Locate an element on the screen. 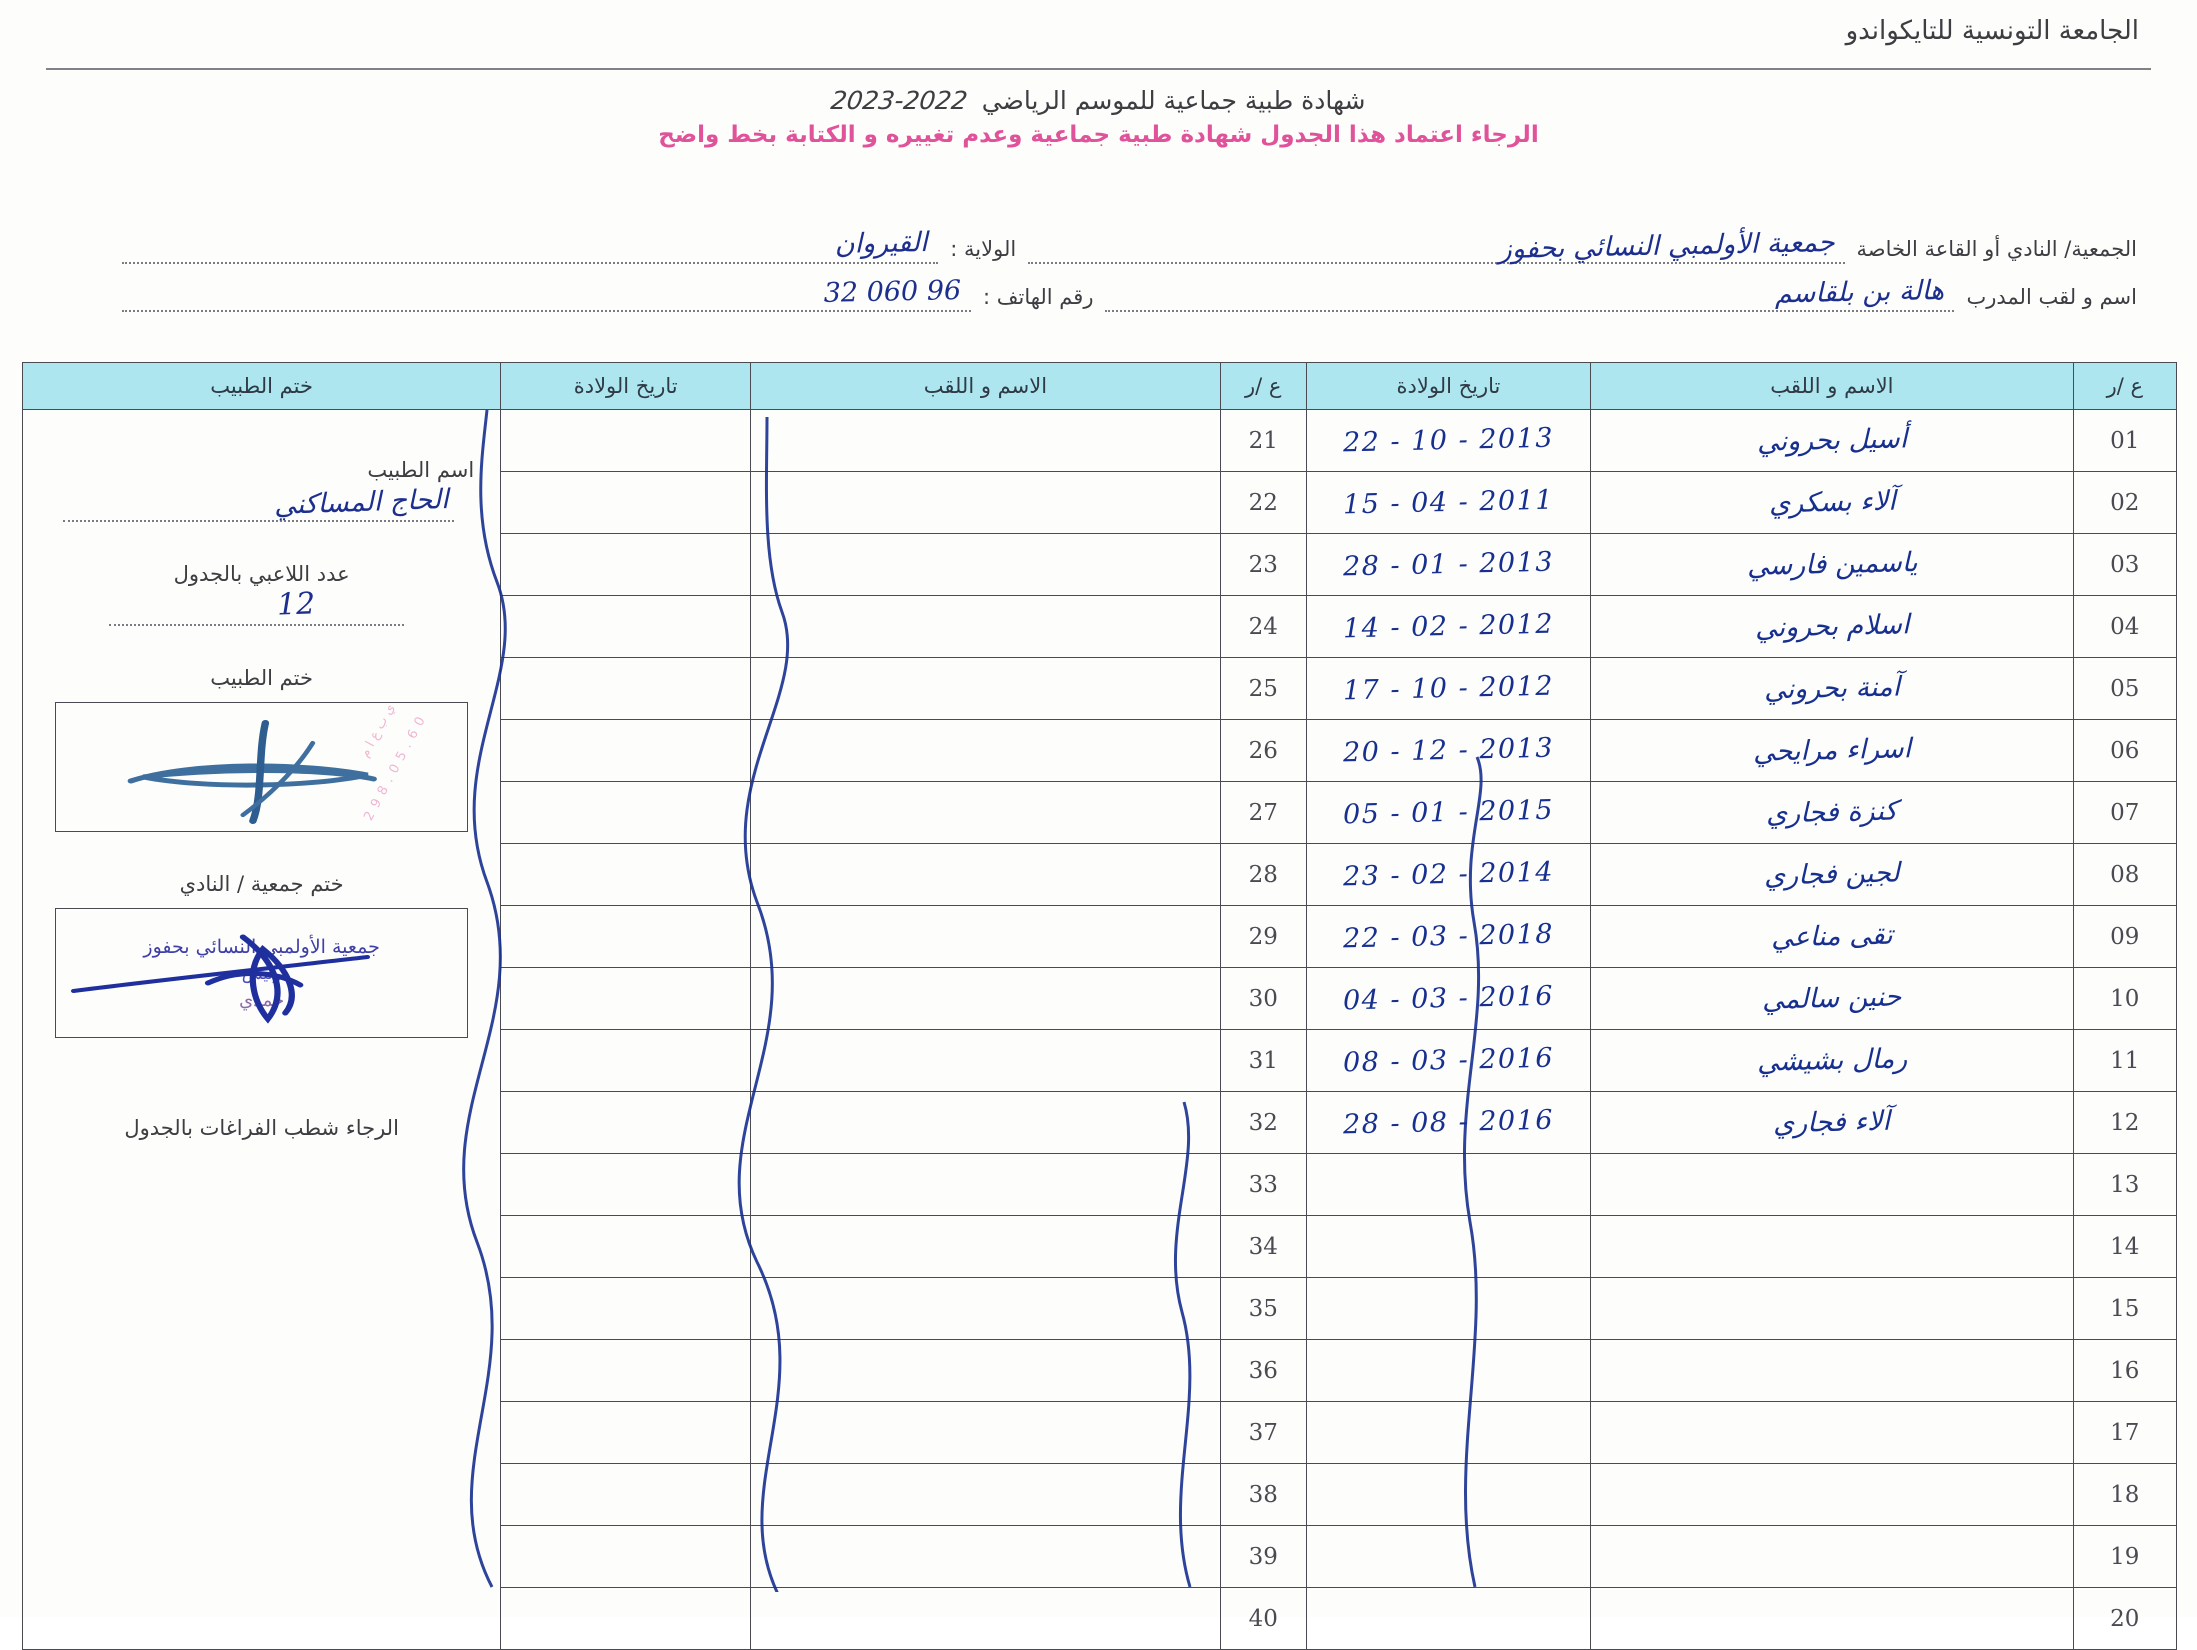 Image resolution: width=2197 pixels, height=1650 pixels. doctor-name-field: الحاج المساكني is located at coordinates (259, 503).